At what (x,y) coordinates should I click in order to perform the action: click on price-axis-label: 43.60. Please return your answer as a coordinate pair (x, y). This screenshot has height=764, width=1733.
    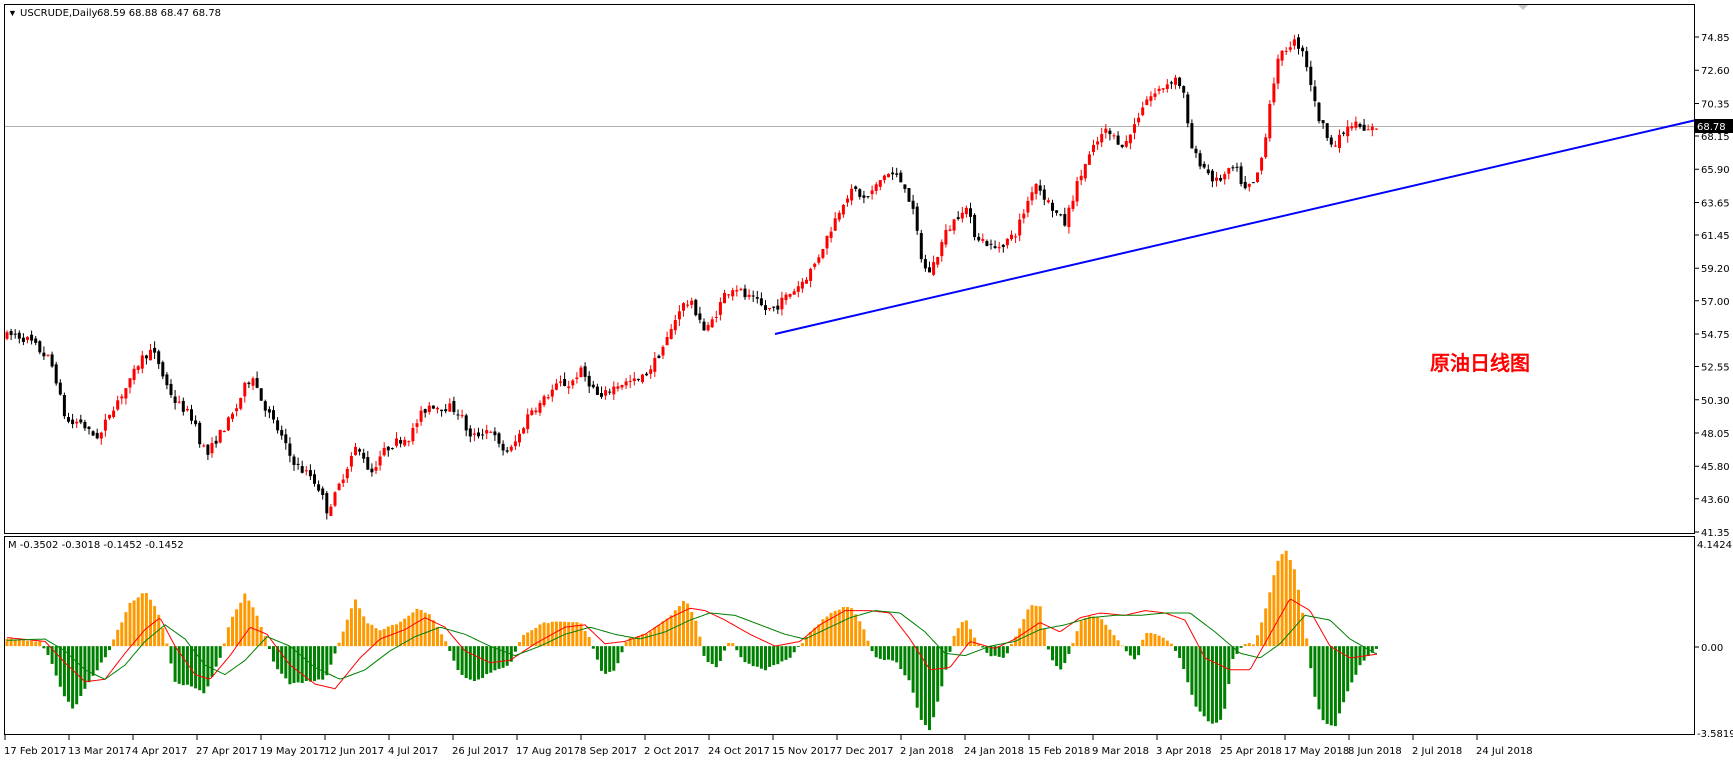
    Looking at the image, I should click on (1715, 500).